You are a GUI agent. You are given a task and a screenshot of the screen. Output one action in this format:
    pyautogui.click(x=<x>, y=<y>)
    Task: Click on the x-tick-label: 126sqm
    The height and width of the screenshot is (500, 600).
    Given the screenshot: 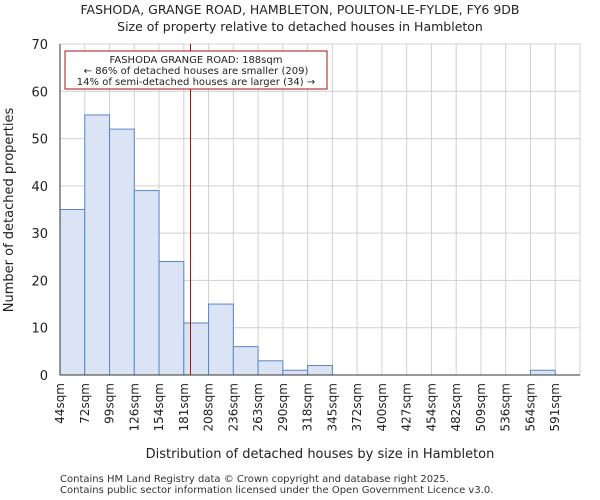 What is the action you would take?
    pyautogui.click(x=134, y=407)
    